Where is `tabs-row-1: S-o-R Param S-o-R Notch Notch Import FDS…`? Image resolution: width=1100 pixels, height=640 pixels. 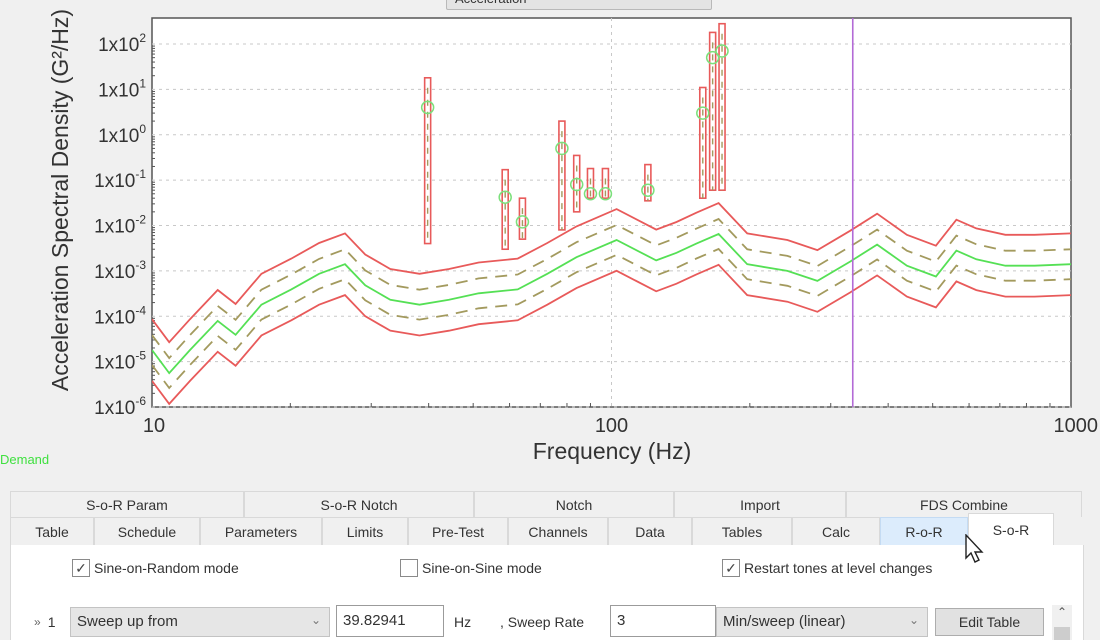 tabs-row-1: S-o-R Param S-o-R Notch Notch Import FDS… is located at coordinates (546, 504).